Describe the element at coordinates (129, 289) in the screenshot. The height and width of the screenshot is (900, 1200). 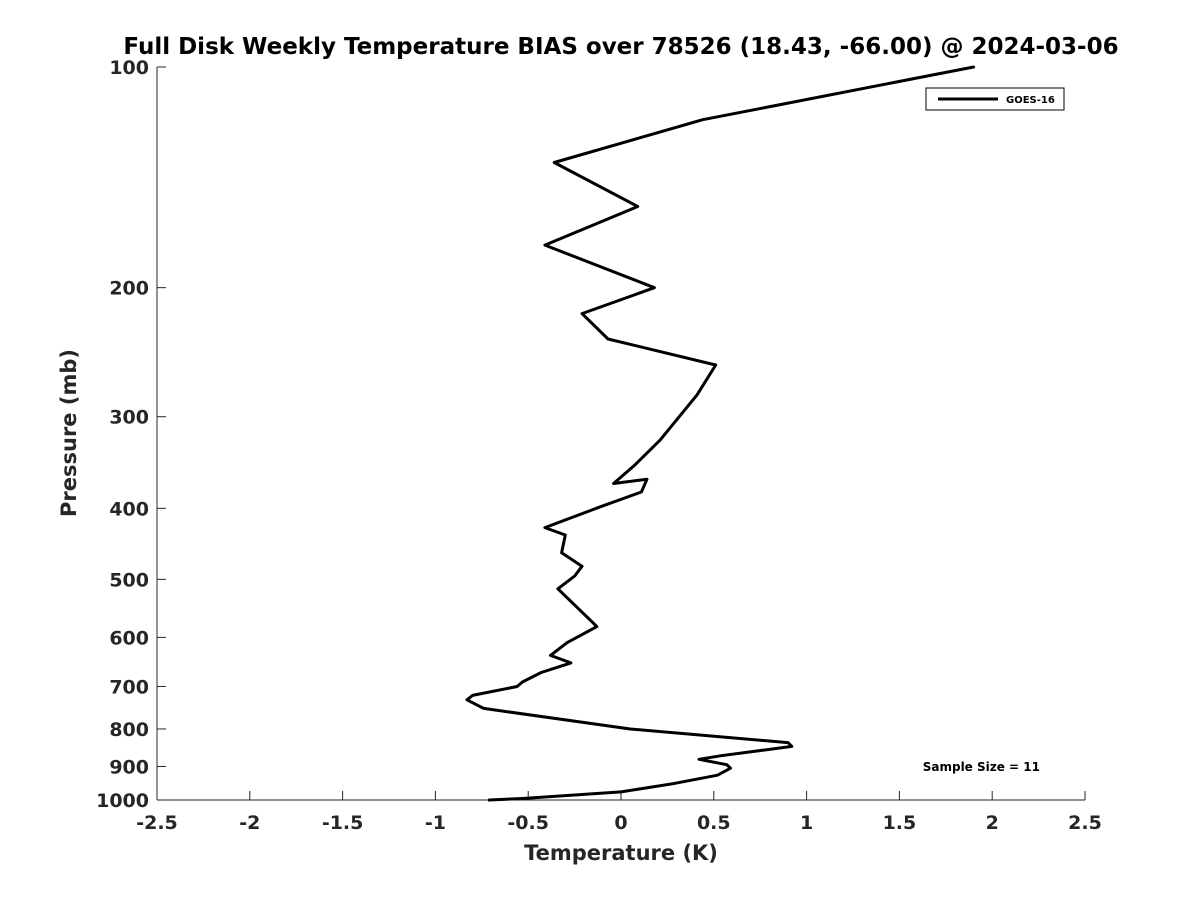
I see `y-tick-label: 200` at that location.